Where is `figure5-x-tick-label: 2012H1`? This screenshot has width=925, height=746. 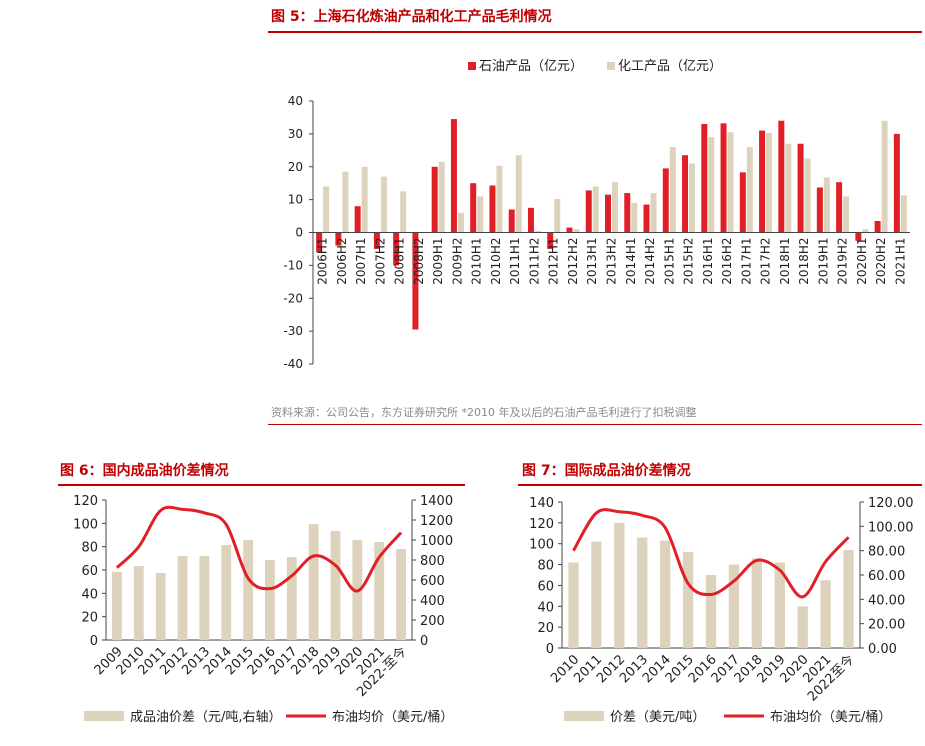
figure5-x-tick-label: 2012H1 is located at coordinates (554, 261).